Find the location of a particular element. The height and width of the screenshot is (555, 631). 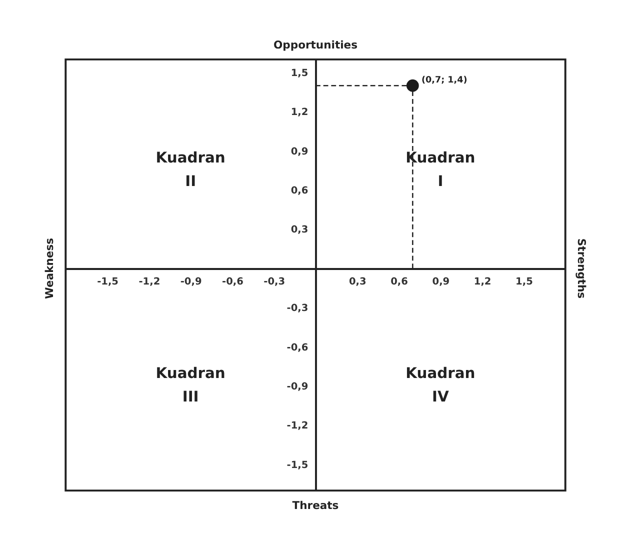

y-tick-label: 0,9 is located at coordinates (299, 152).